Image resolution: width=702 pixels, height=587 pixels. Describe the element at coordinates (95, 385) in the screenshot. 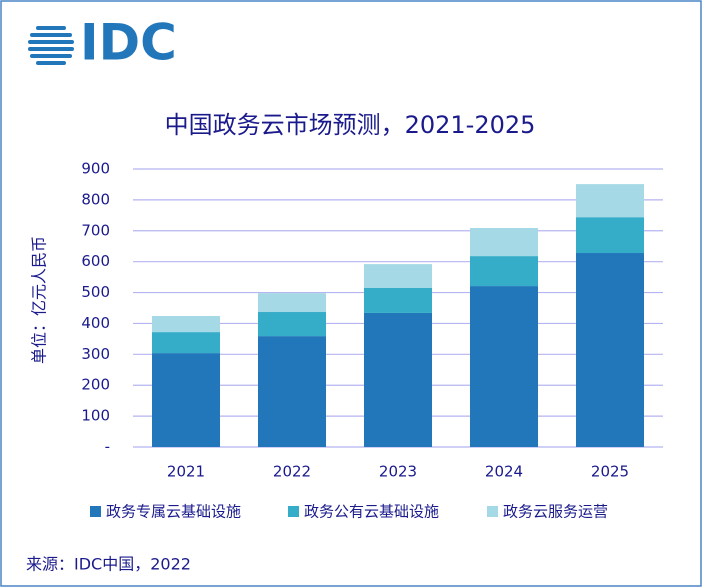

I see `y-tick-label: 200` at that location.